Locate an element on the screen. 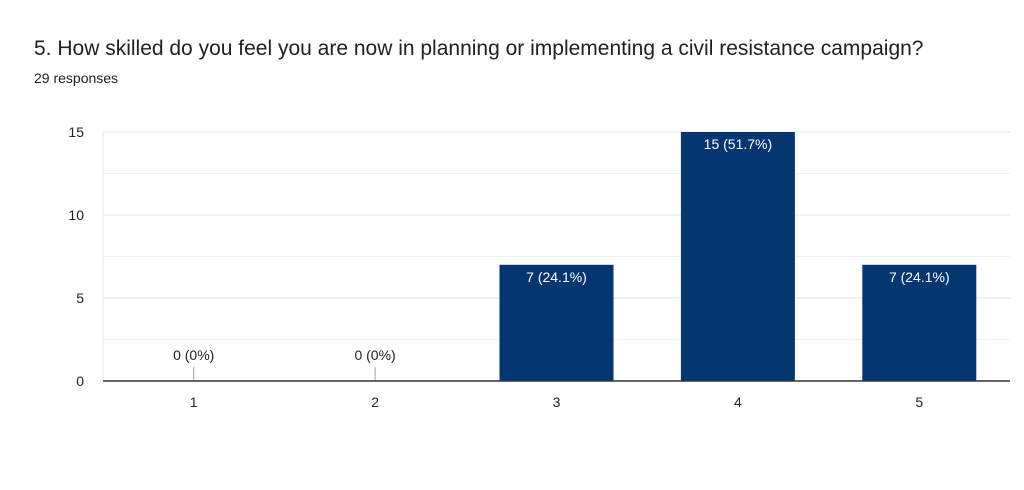  x-tick-label: 1 is located at coordinates (194, 402).